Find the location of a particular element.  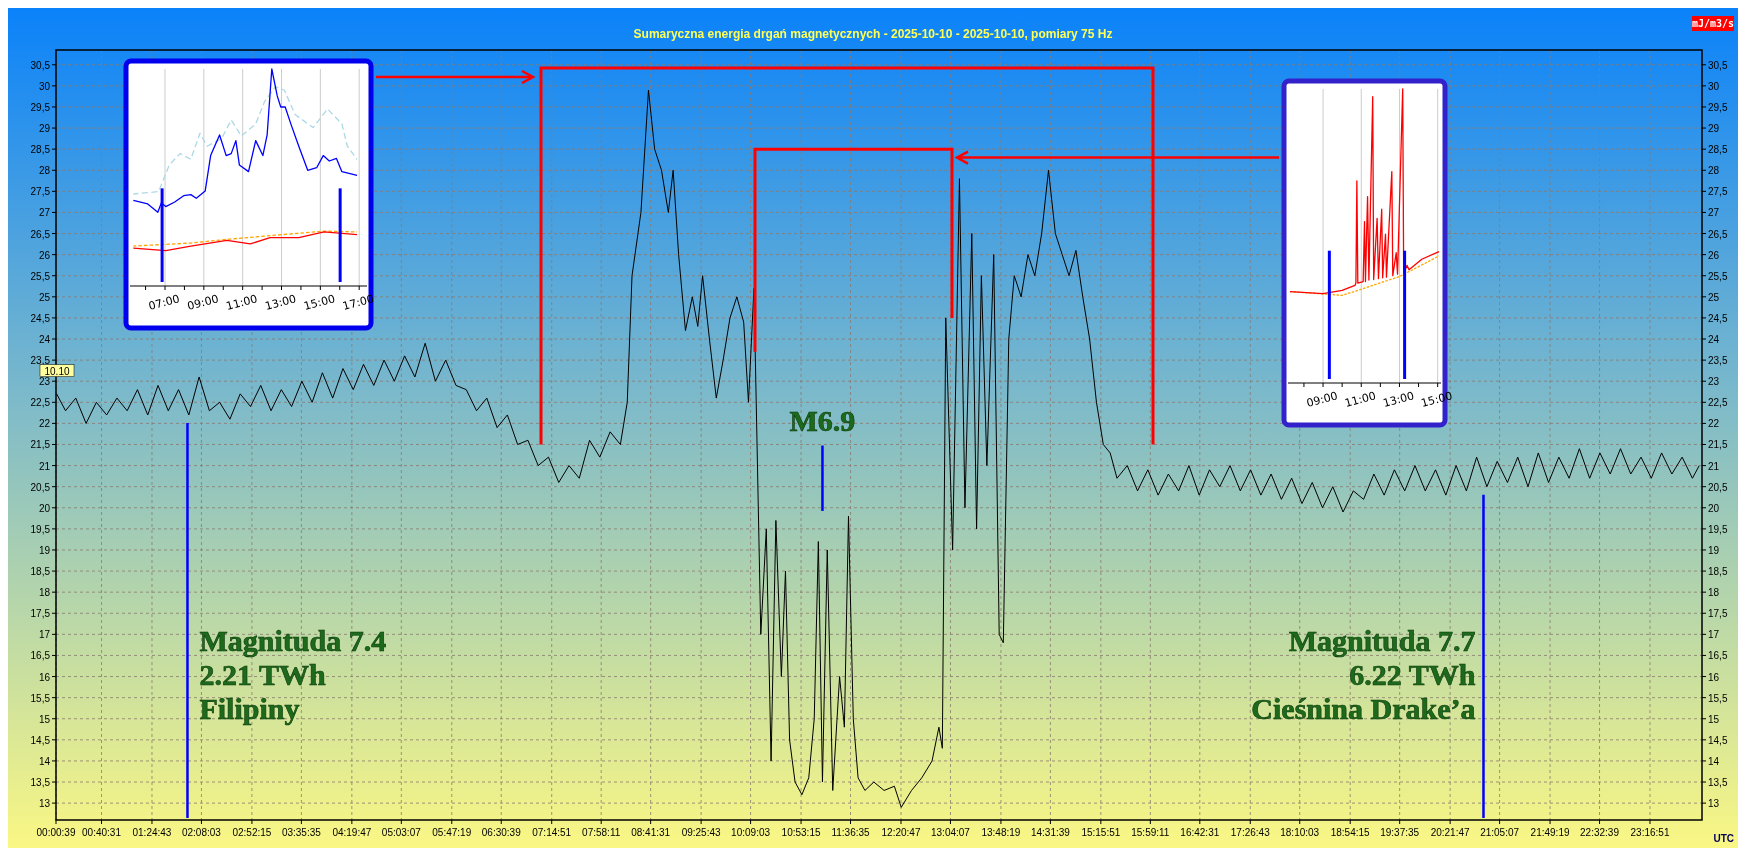

y-tick-label: 27,5 is located at coordinates (40, 192).